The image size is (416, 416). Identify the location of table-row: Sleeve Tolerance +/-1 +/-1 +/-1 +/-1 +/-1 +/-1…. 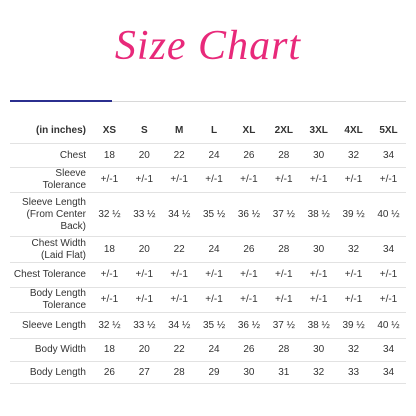
(208, 180).